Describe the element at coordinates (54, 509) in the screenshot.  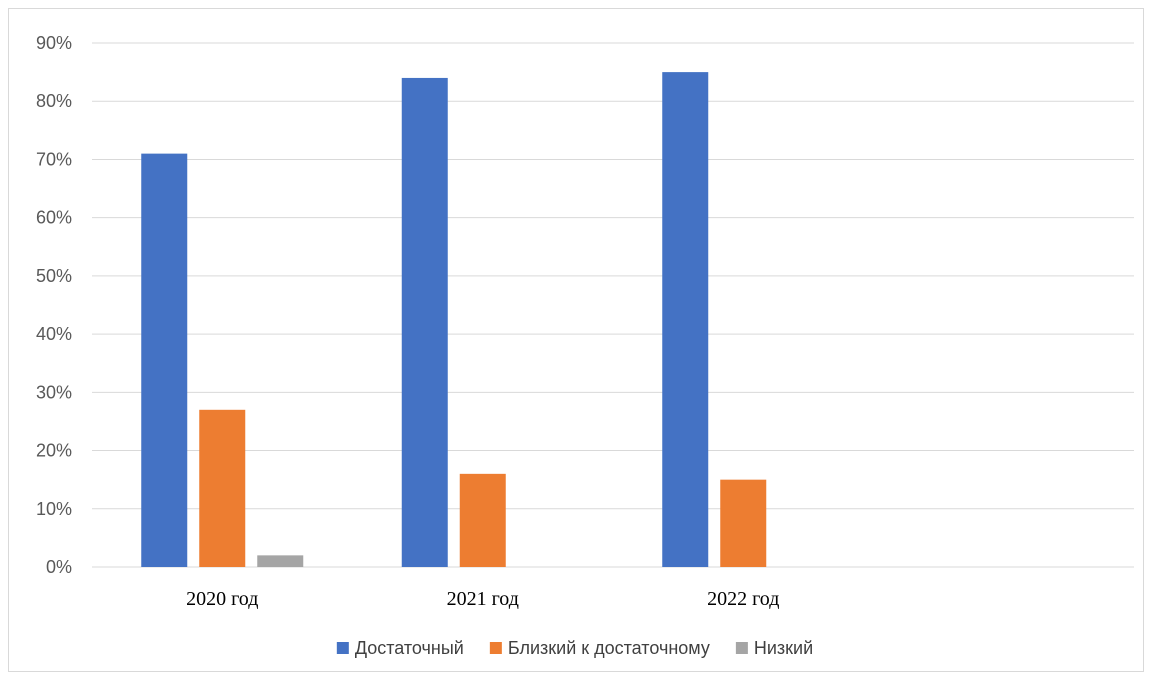
I see `y-tick-label: 10%` at that location.